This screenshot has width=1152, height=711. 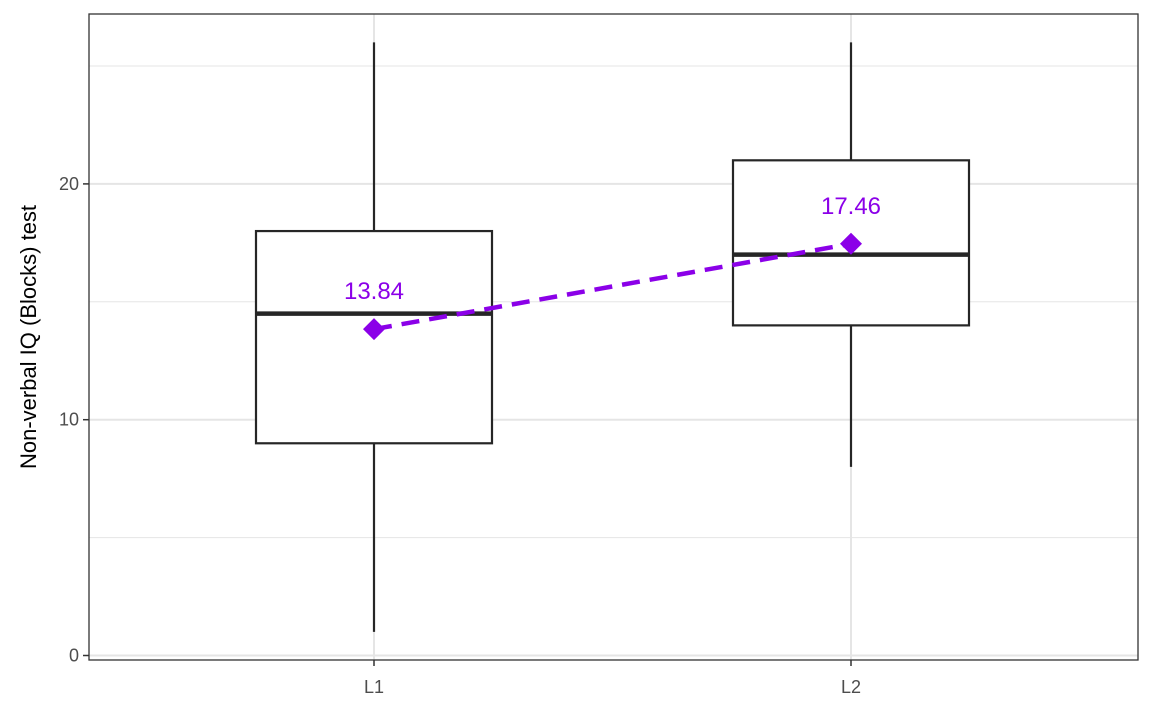 What do you see at coordinates (374, 687) in the screenshot?
I see `x-tick-label: L1` at bounding box center [374, 687].